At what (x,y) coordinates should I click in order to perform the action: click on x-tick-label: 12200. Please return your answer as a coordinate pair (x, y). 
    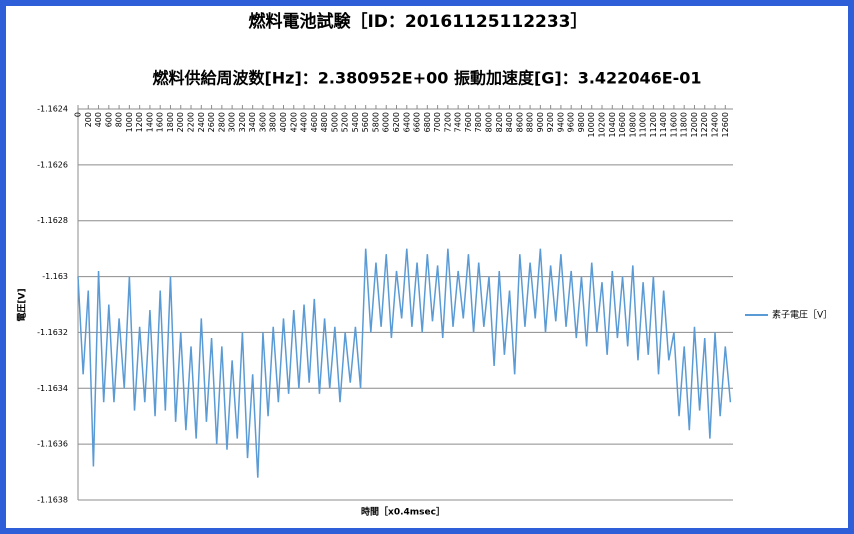
    Looking at the image, I should click on (704, 124).